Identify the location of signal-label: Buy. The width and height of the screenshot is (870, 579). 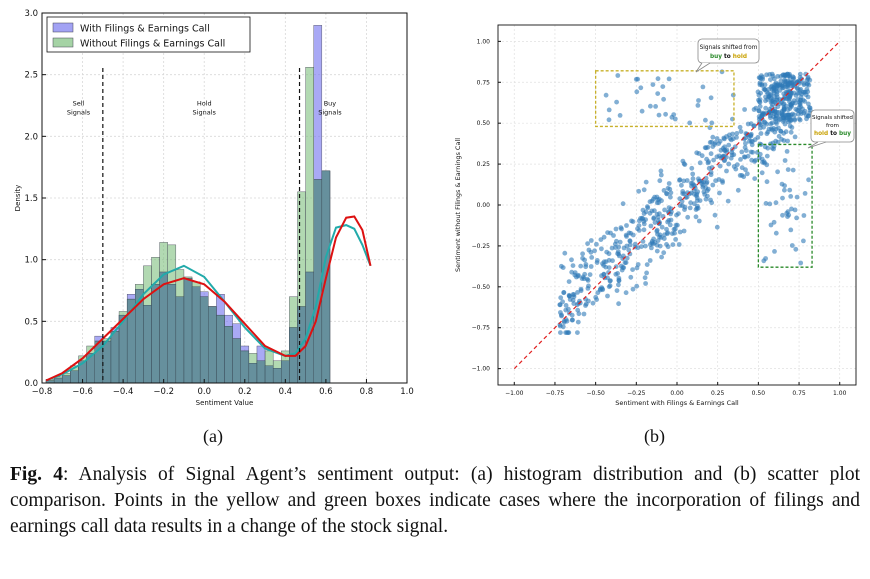
(330, 104).